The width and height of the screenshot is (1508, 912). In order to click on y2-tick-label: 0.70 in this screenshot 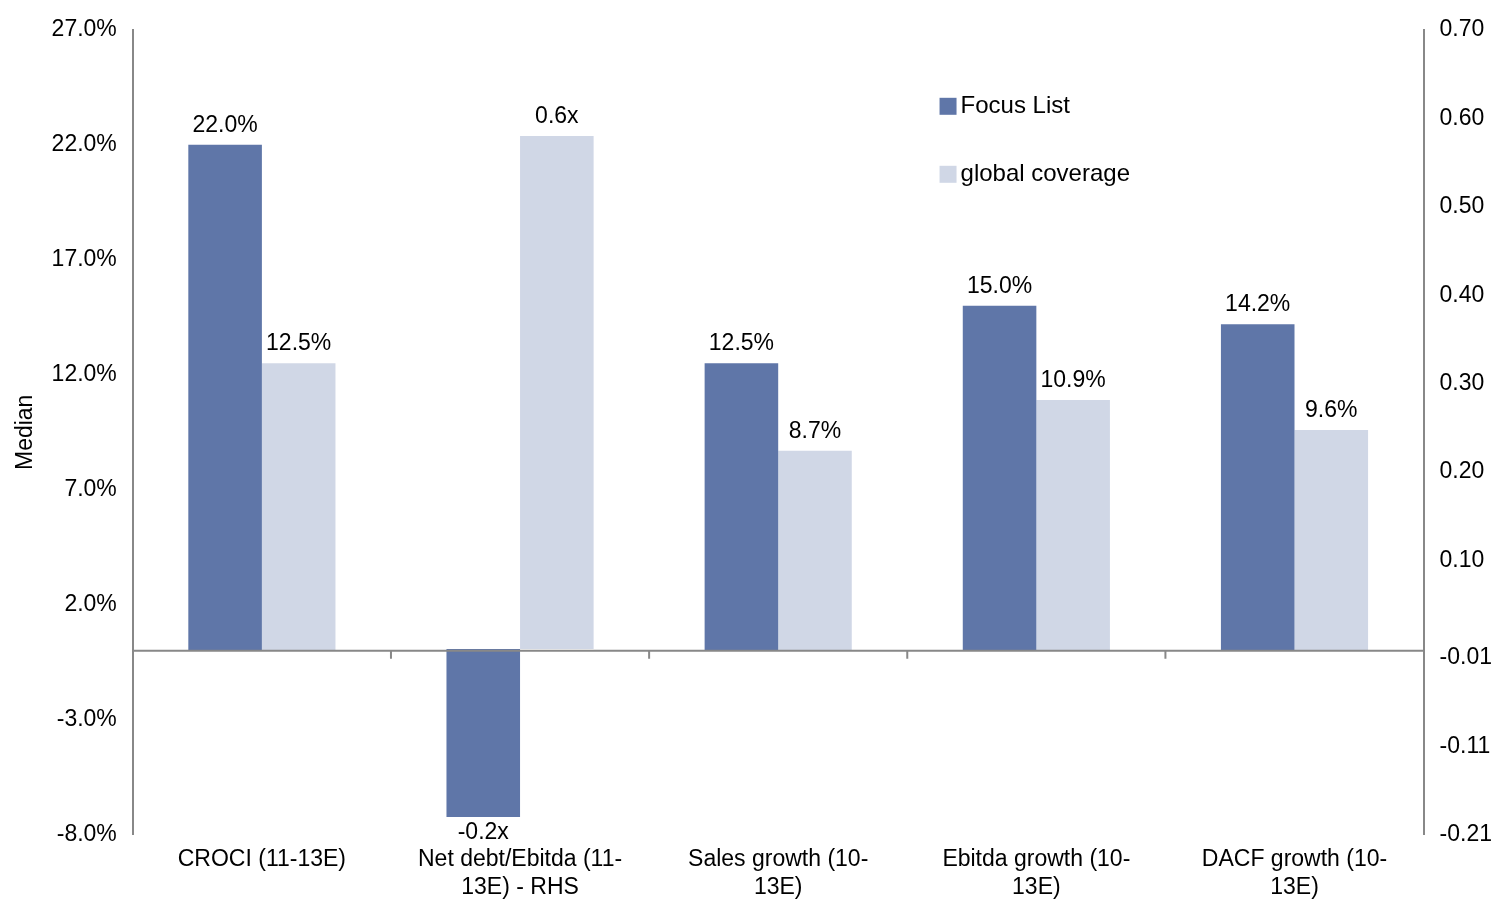, I will do `click(1462, 28)`.